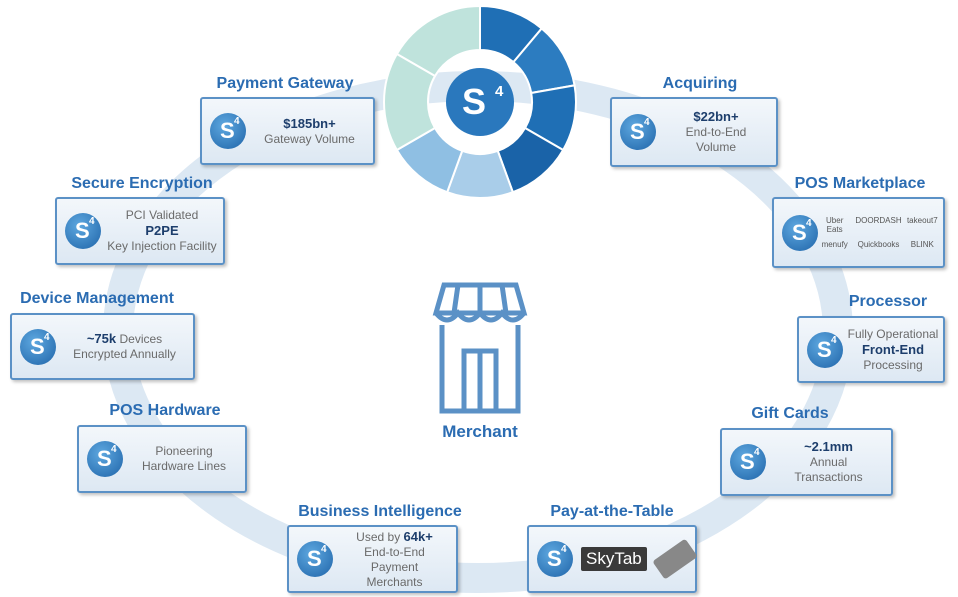 Image resolution: width=958 pixels, height=597 pixels. I want to click on detail: Payment, so click(394, 566).